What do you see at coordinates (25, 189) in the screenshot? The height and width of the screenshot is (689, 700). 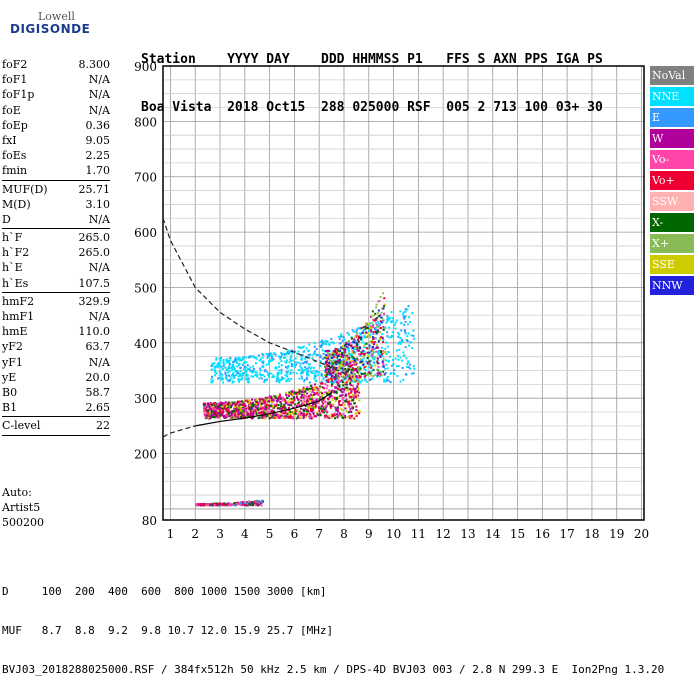 I see `param-label: MUF(D)` at bounding box center [25, 189].